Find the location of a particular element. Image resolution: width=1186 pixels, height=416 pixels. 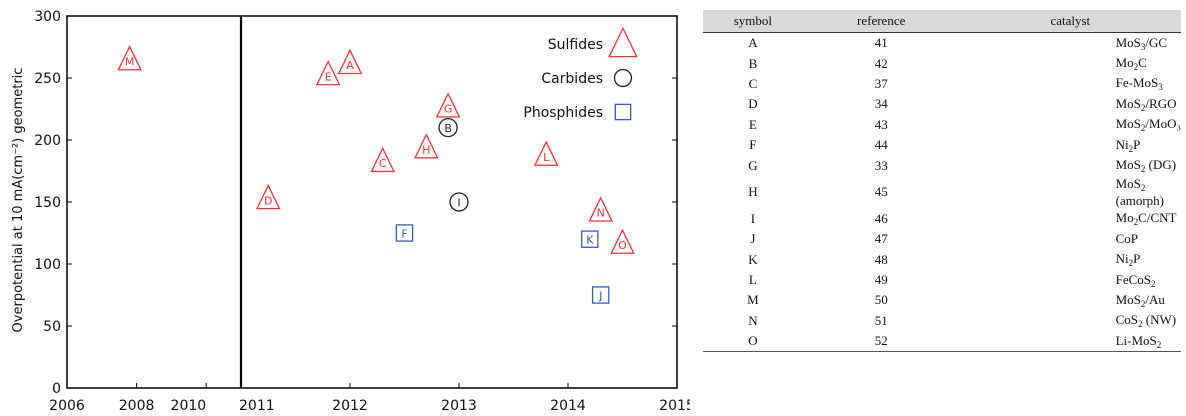

legend-label-circle: Carbides is located at coordinates (572, 79).